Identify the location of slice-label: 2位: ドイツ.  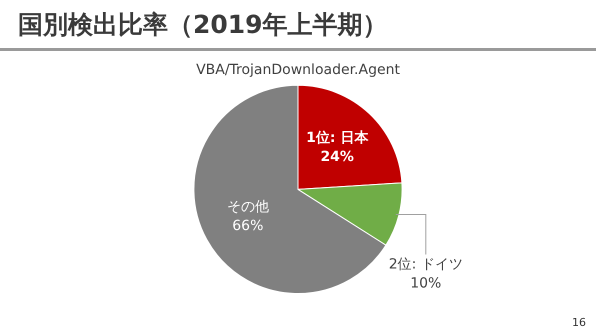
(425, 264).